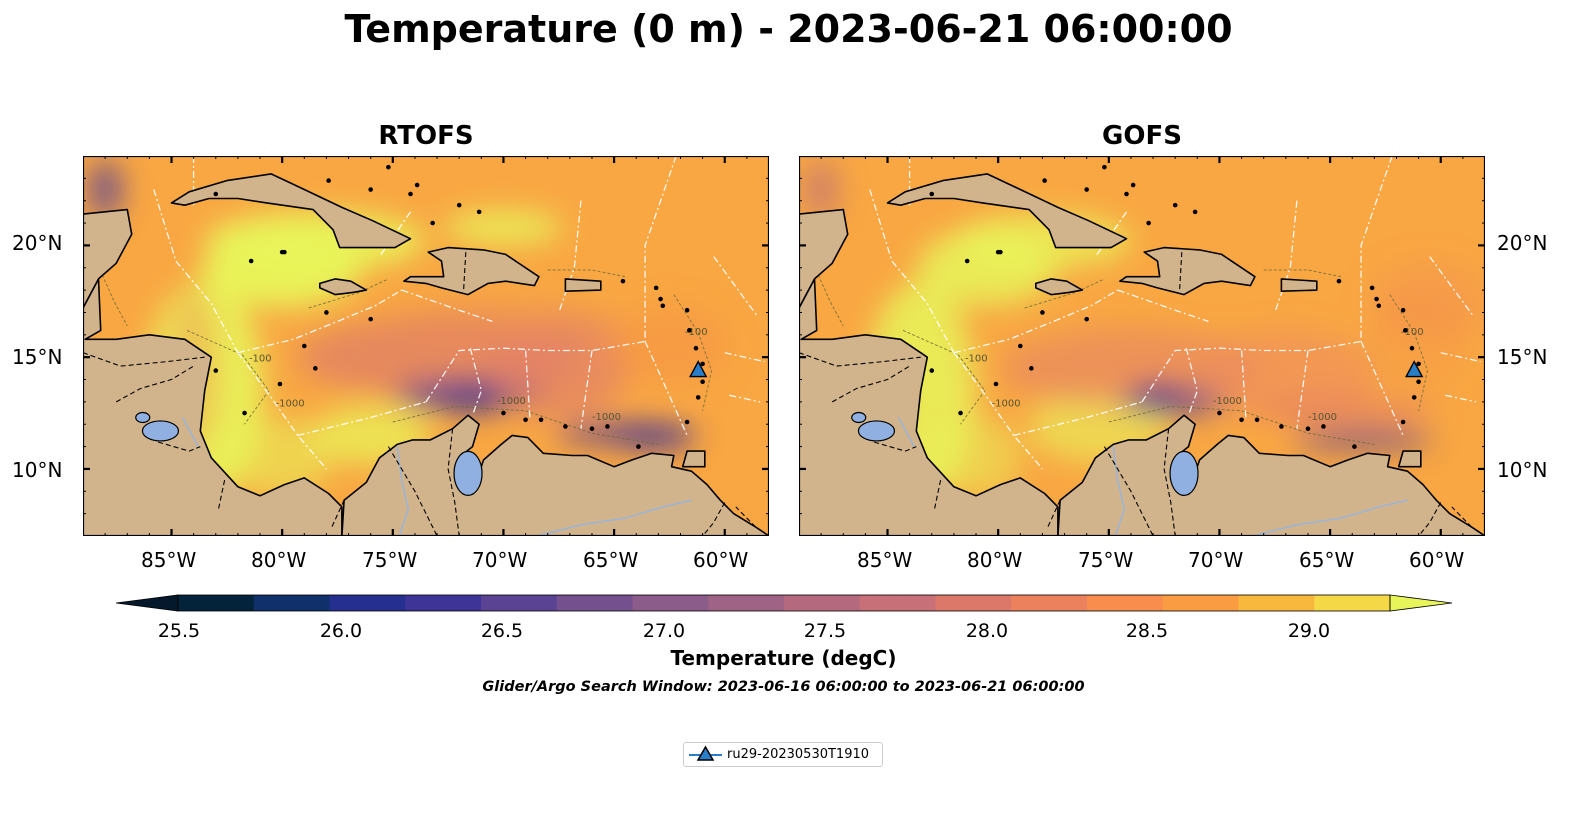 This screenshot has height=827, width=1577. Describe the element at coordinates (390, 560) in the screenshot. I see `x-tick-label: 75°W` at that location.